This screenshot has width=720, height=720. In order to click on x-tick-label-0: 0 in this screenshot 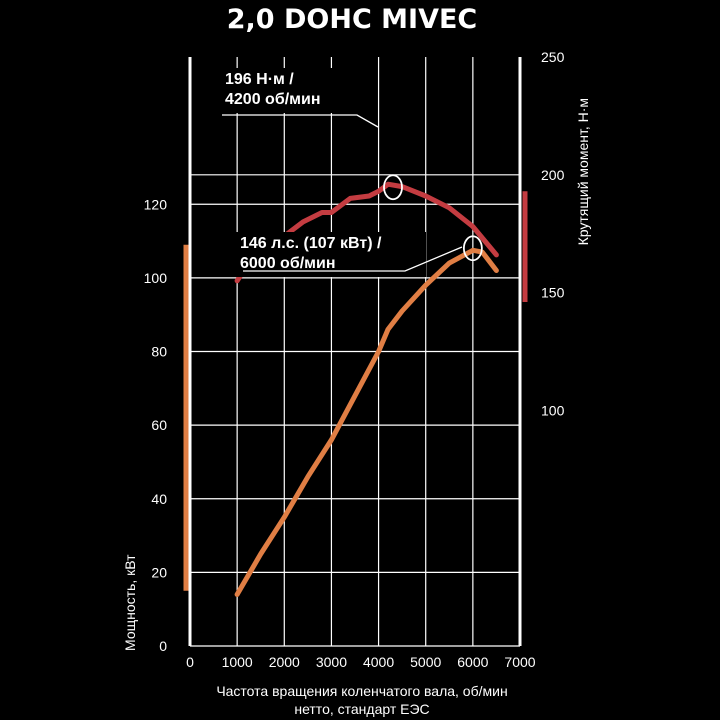, I will do `click(190, 662)`.